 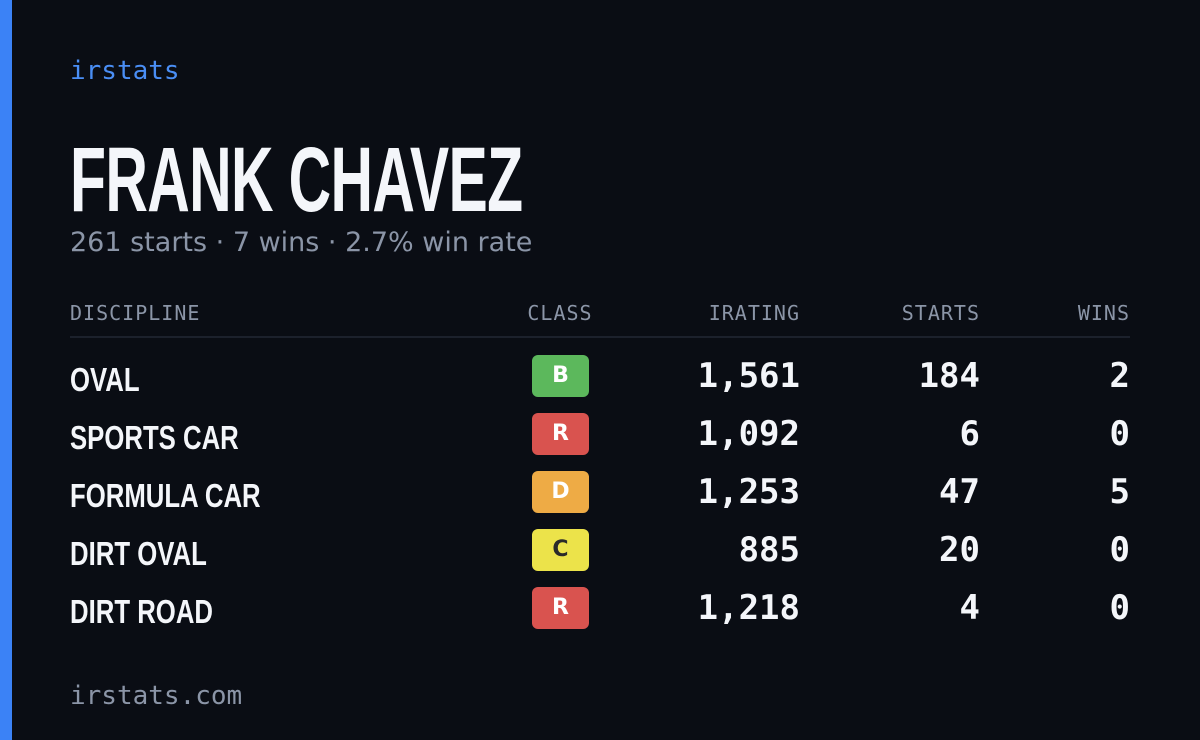 What do you see at coordinates (560, 550) in the screenshot?
I see `class-badge: C` at bounding box center [560, 550].